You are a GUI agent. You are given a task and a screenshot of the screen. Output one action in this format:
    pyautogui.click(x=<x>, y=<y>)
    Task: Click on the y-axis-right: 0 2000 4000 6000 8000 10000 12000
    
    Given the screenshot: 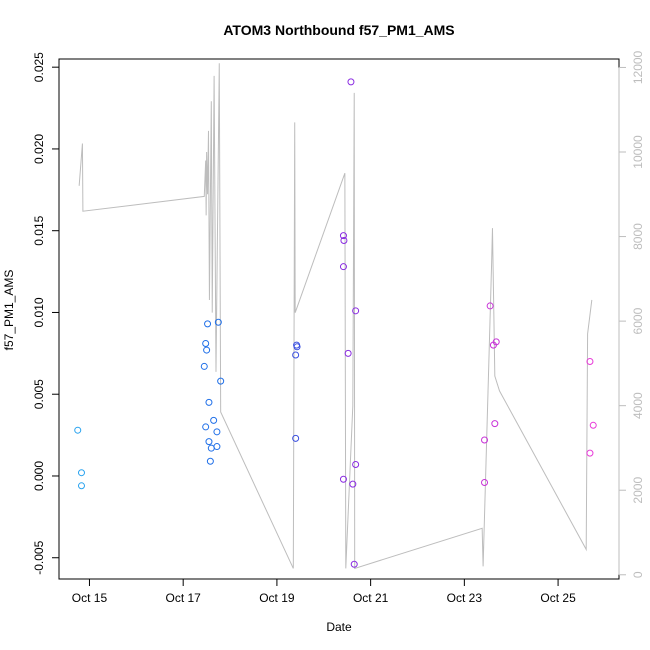 What is the action you would take?
    pyautogui.click(x=631, y=314)
    